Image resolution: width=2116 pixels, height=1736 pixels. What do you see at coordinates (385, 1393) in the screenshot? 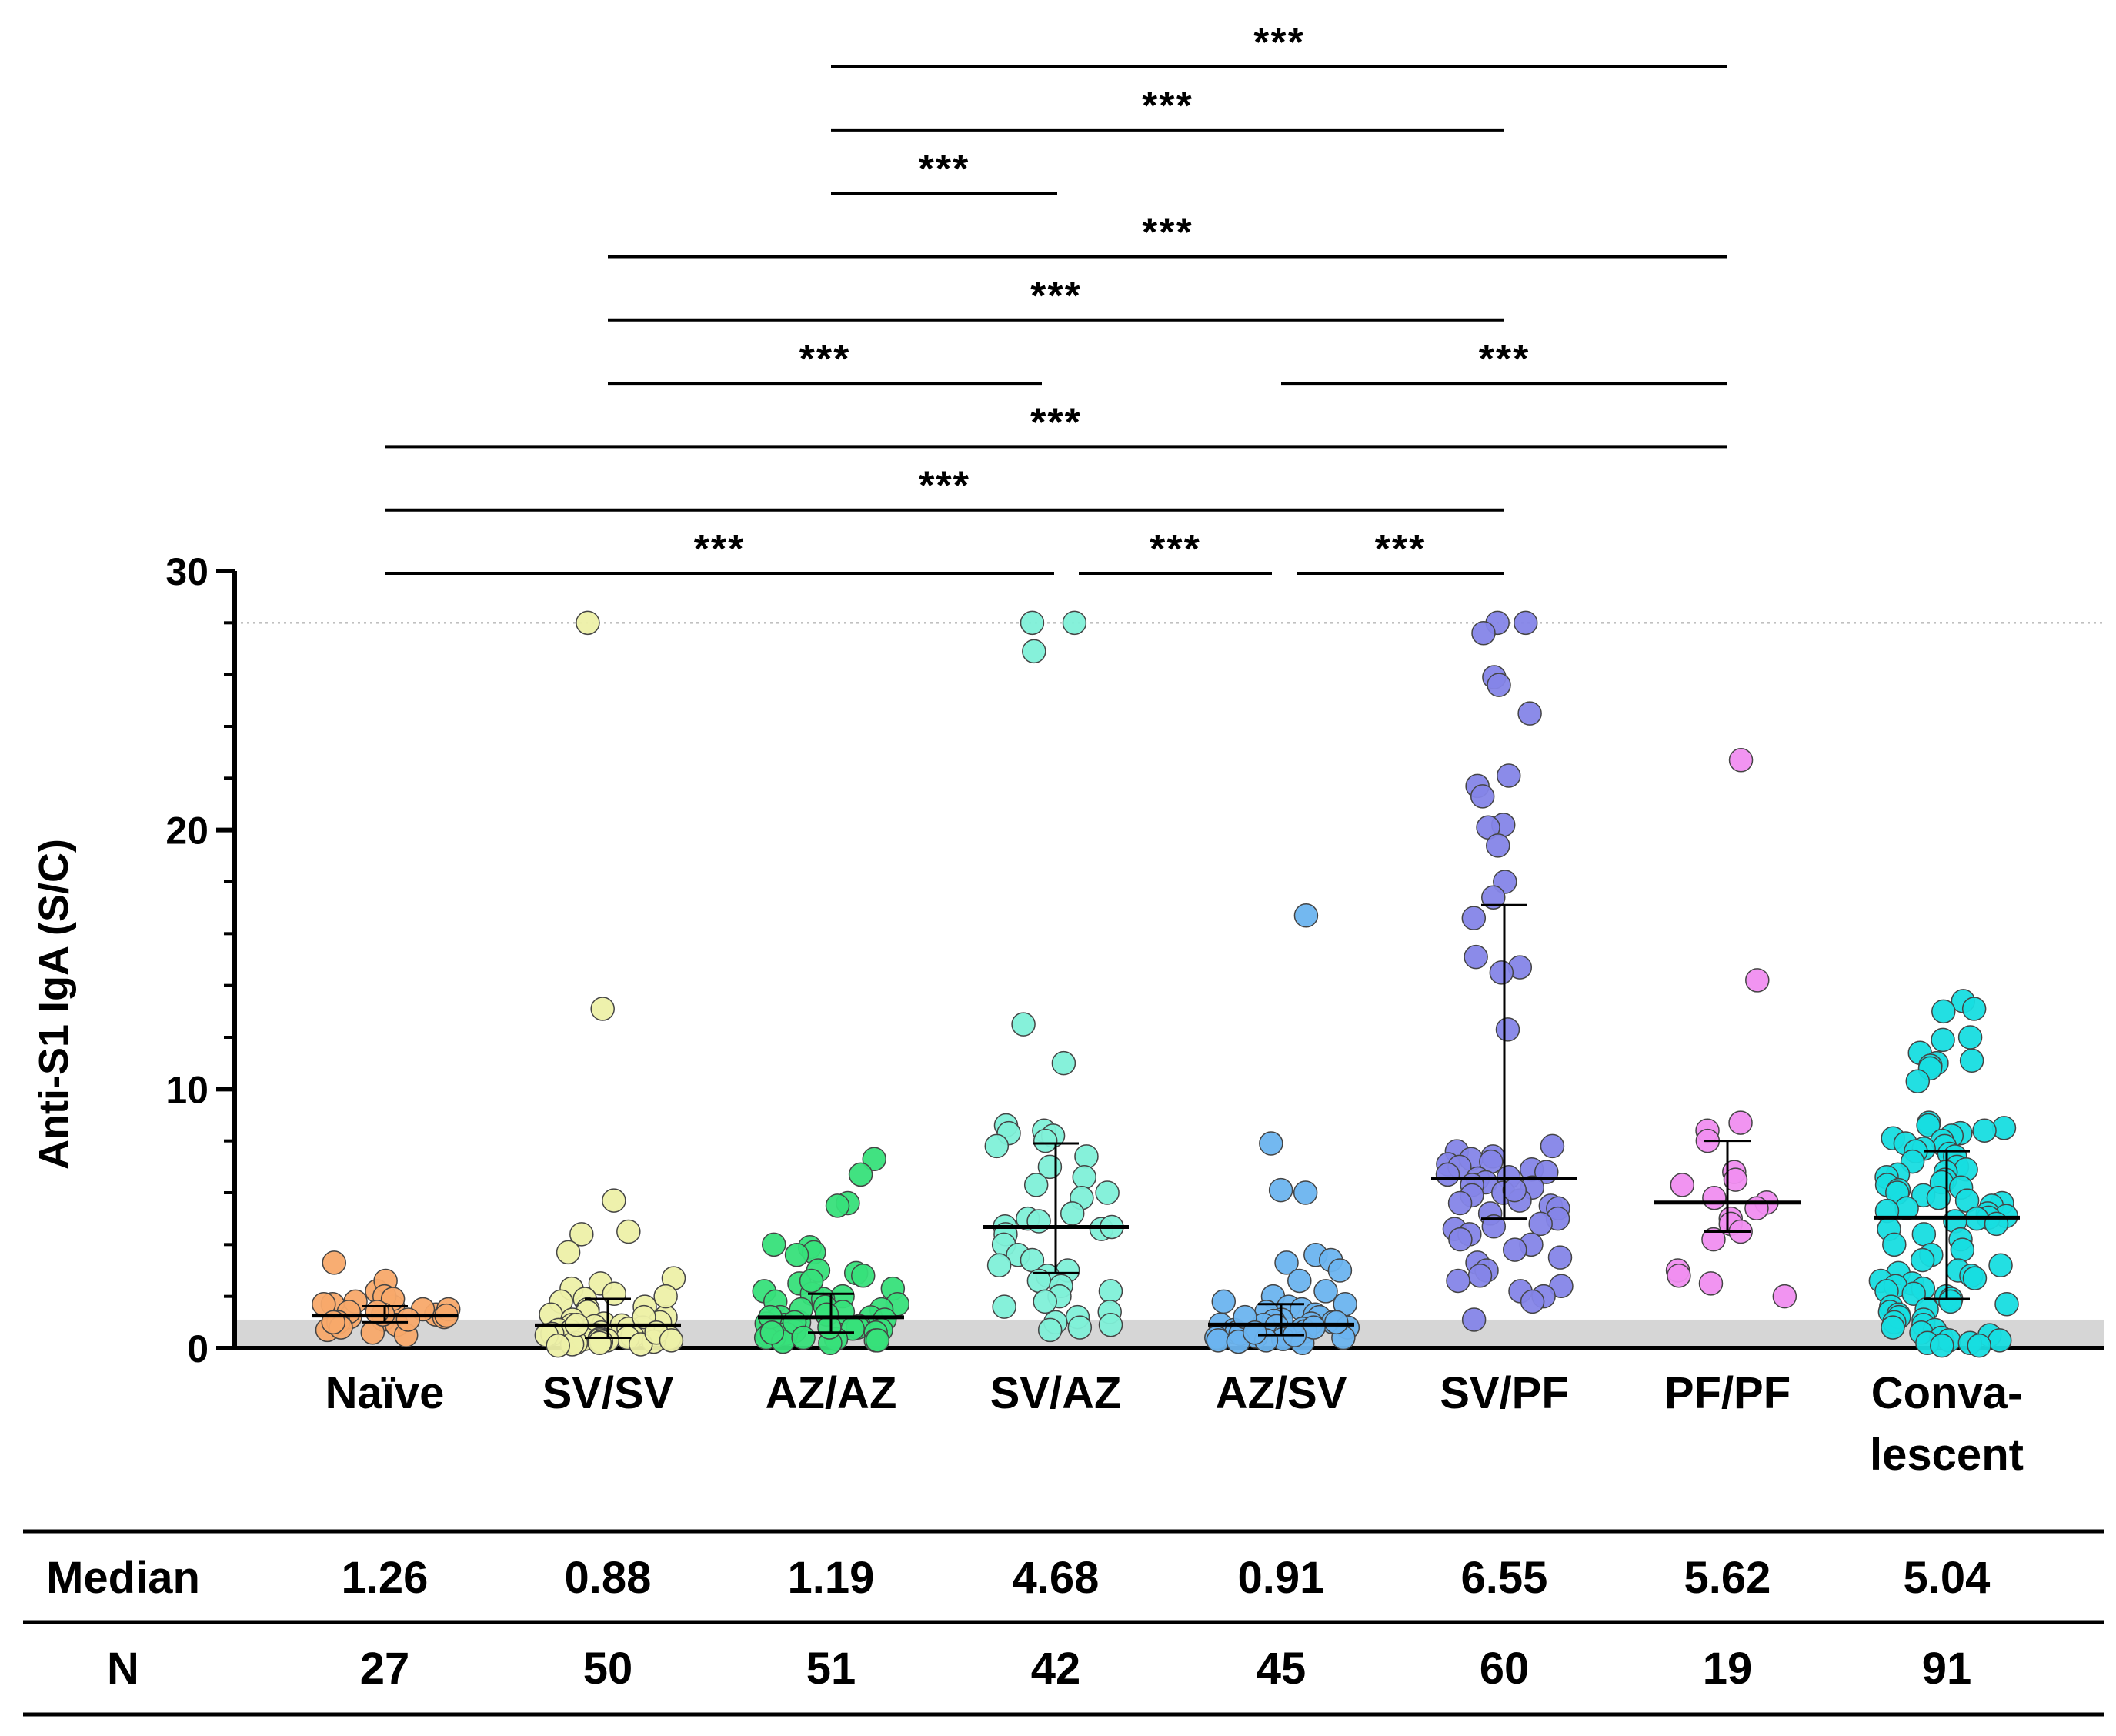
I see `category-label: Naïve` at bounding box center [385, 1393].